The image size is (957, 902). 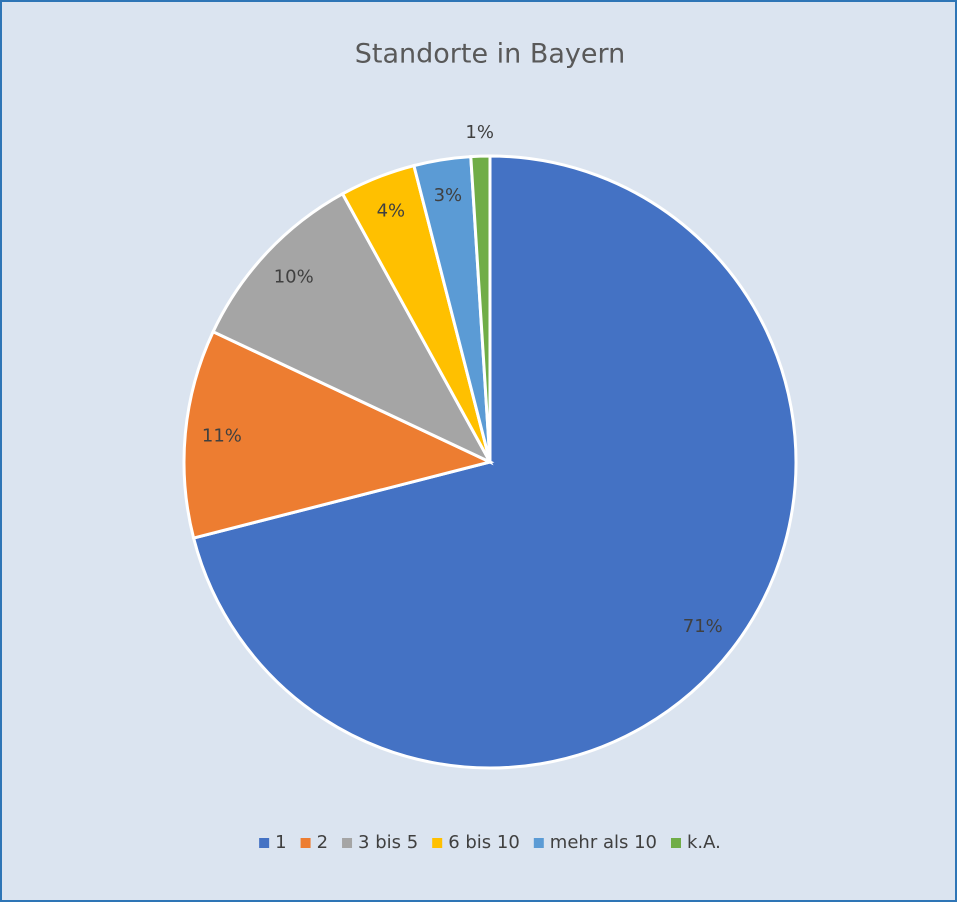 I want to click on data-label: 10%, so click(x=294, y=277).